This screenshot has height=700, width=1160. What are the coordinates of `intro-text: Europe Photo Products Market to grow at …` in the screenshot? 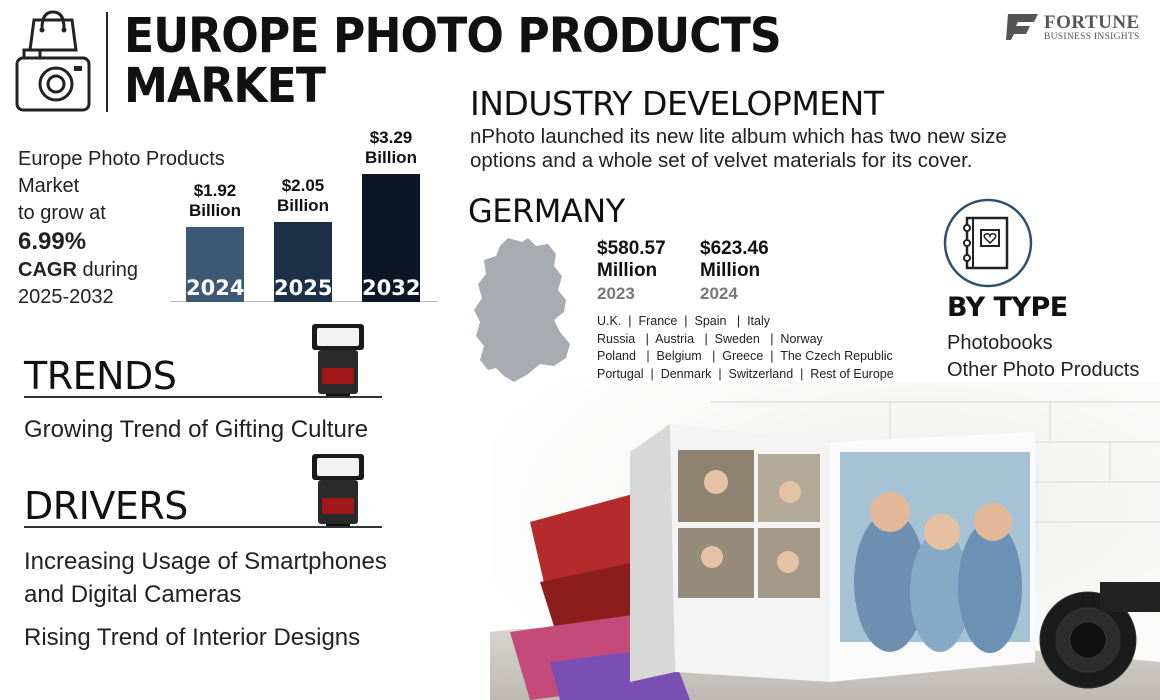 It's located at (121, 228).